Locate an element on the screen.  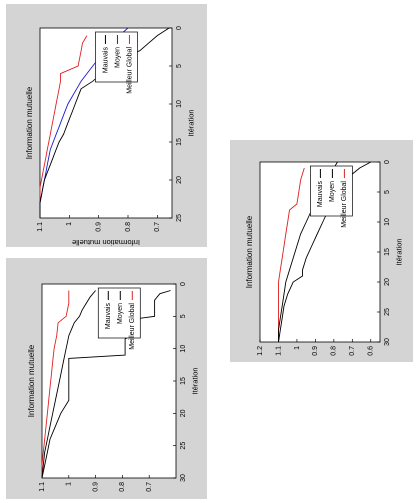
y-tick-label: 0.6 is located at coordinates (371, 351).